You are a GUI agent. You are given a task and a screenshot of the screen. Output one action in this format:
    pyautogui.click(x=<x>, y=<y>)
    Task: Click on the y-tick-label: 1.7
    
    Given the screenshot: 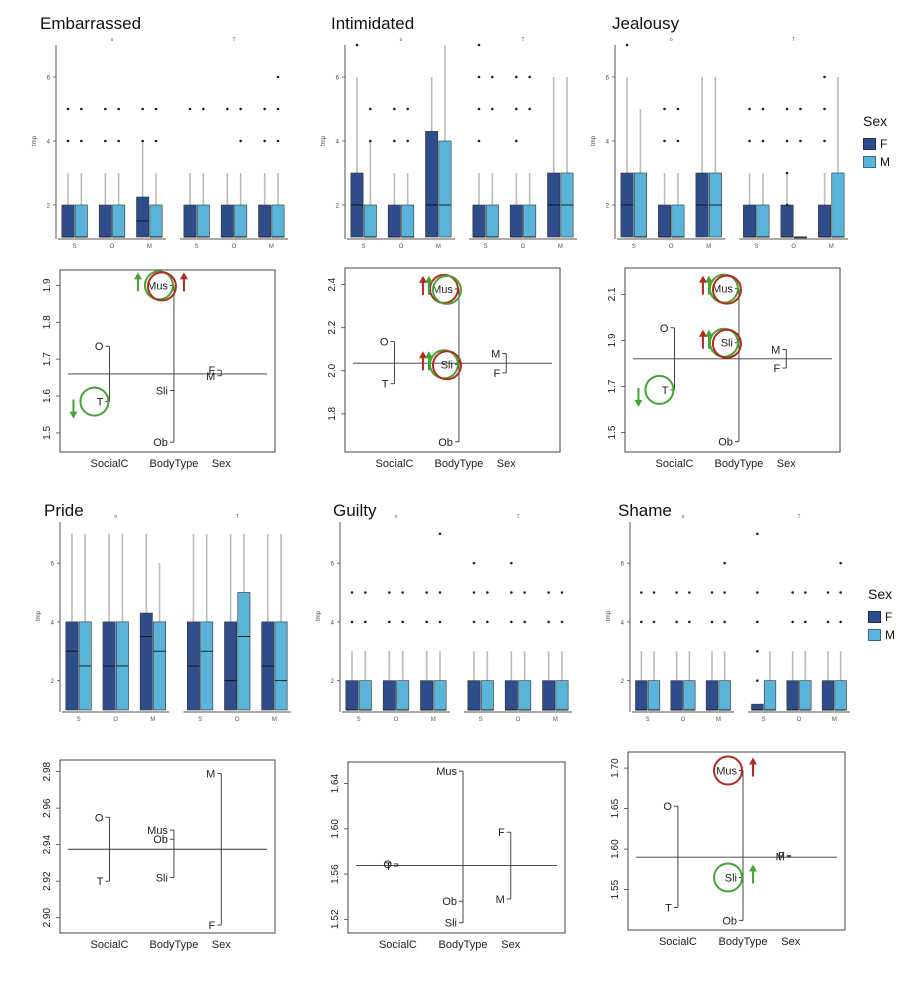 What is the action you would take?
    pyautogui.click(x=612, y=386)
    